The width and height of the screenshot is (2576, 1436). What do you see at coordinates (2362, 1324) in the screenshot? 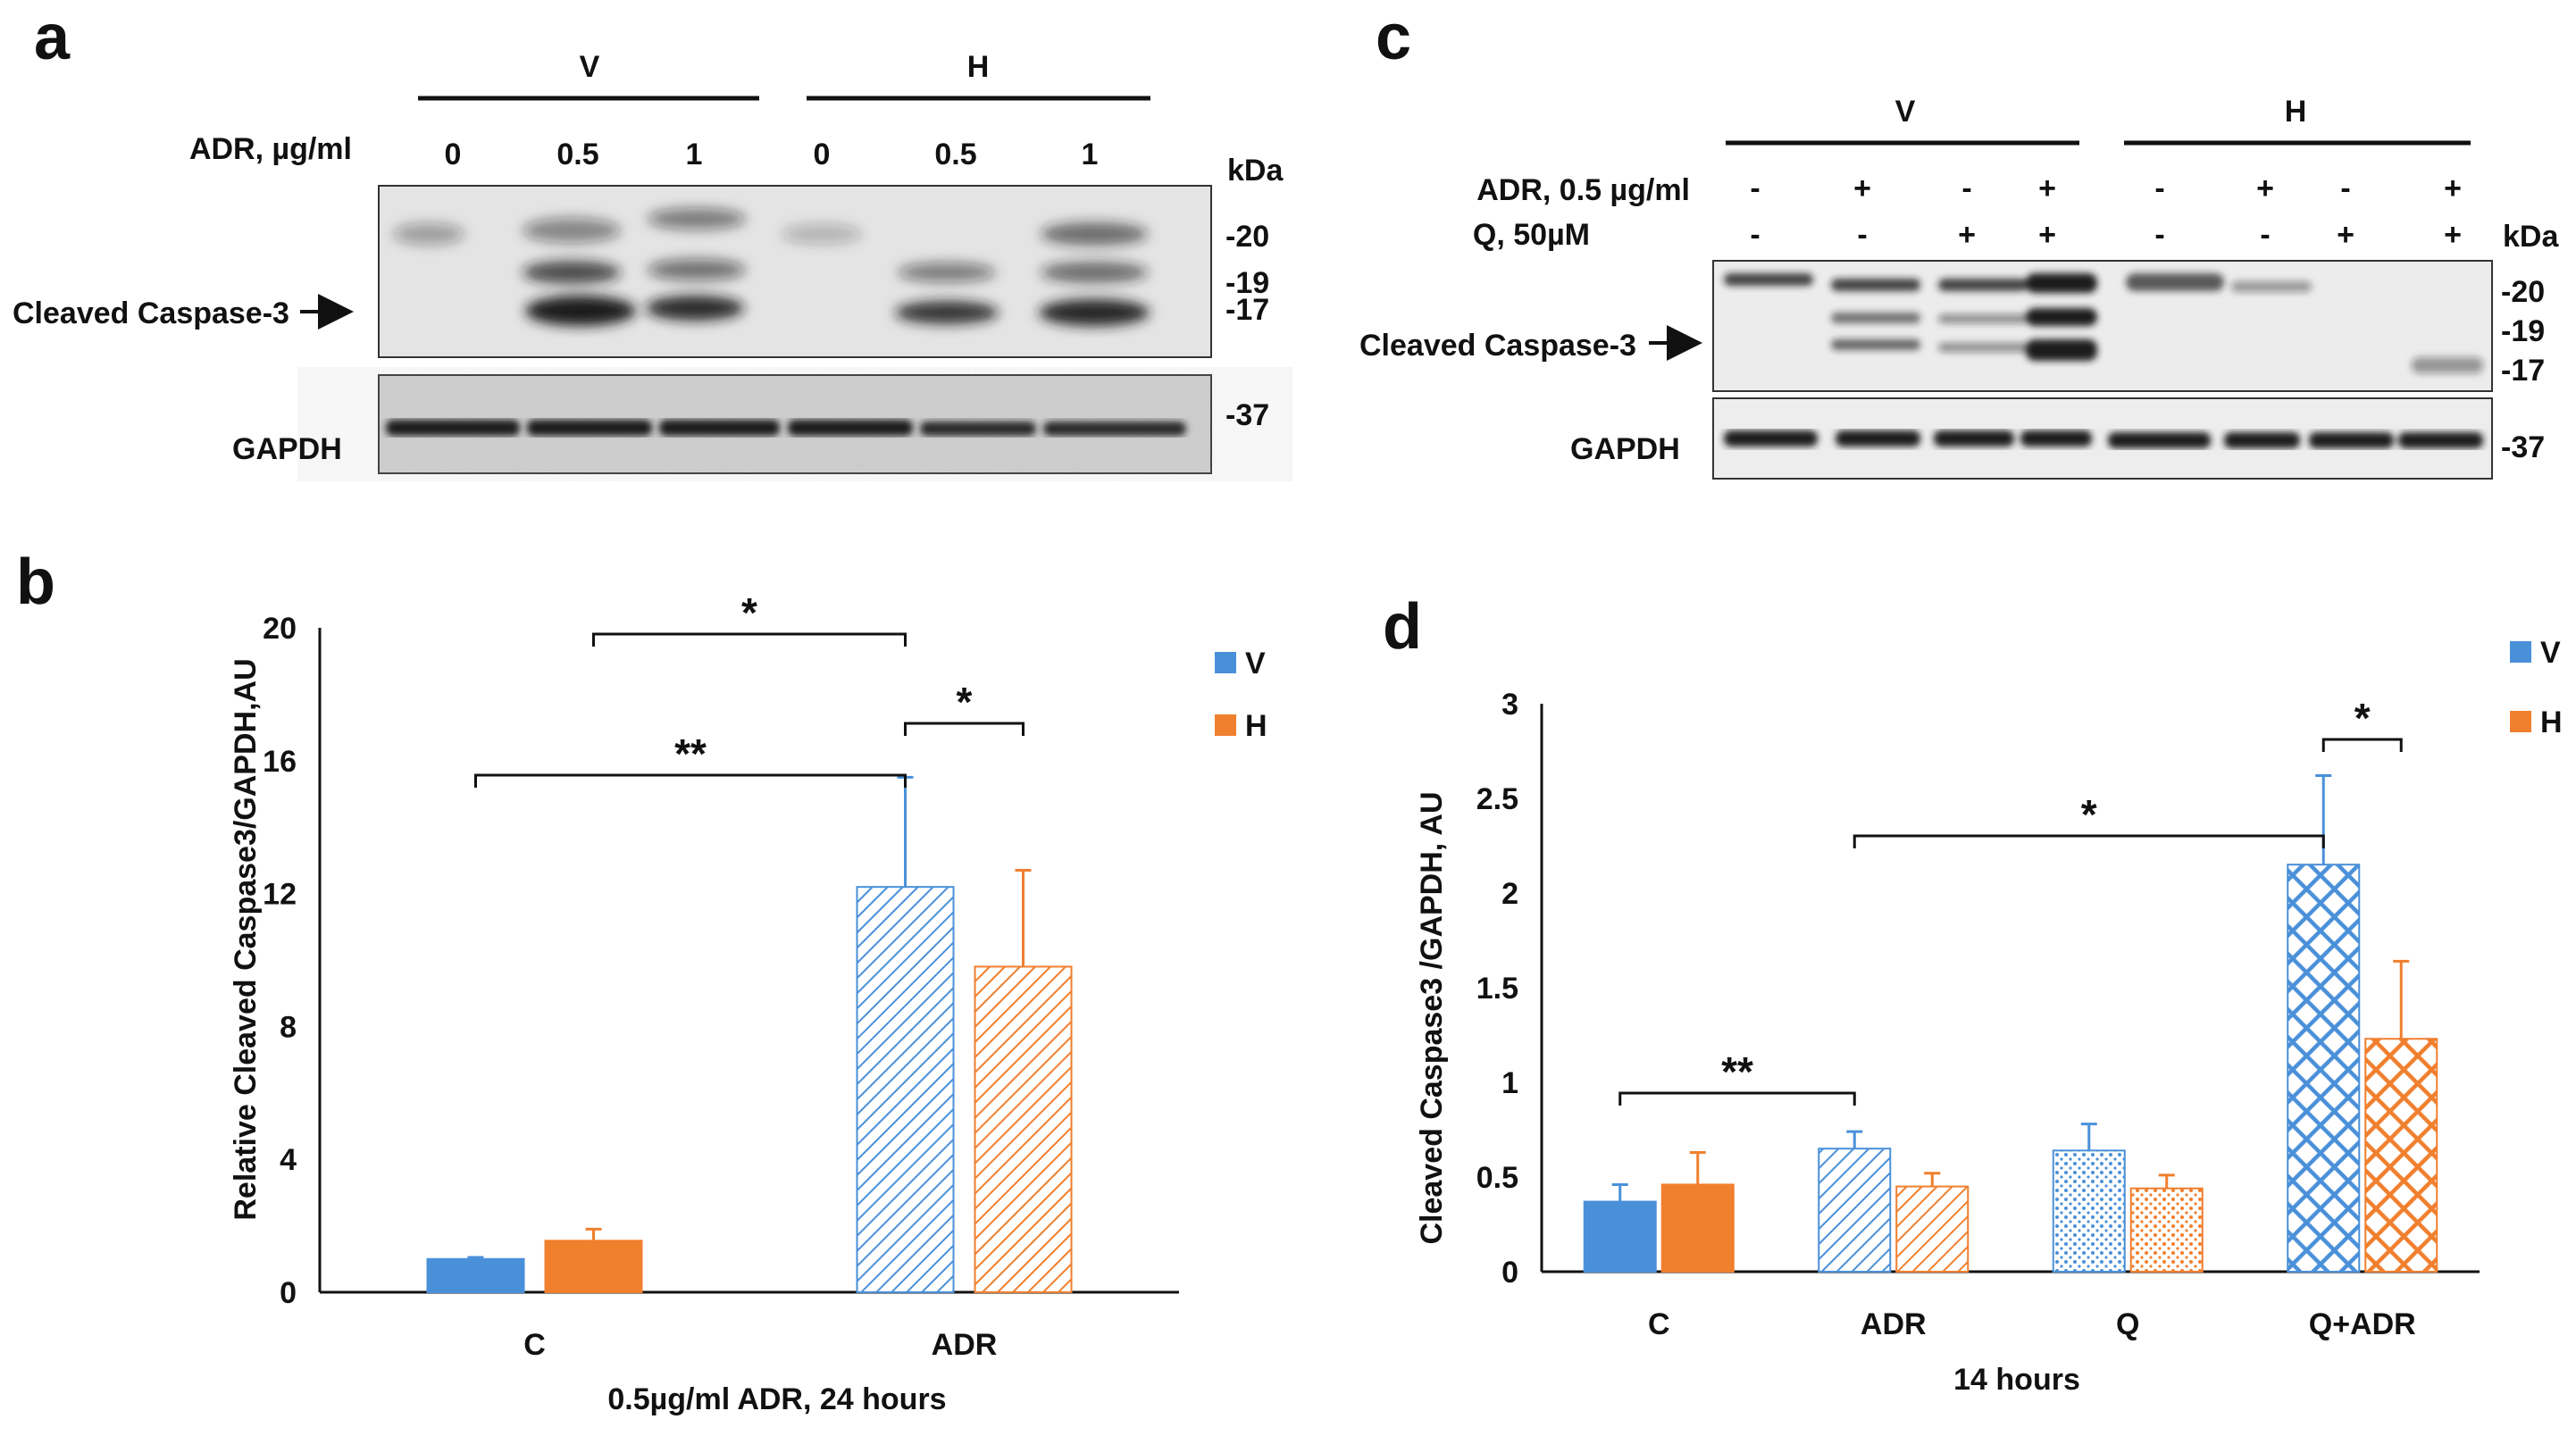
I see `x-tick-label: Q+ADR` at bounding box center [2362, 1324].